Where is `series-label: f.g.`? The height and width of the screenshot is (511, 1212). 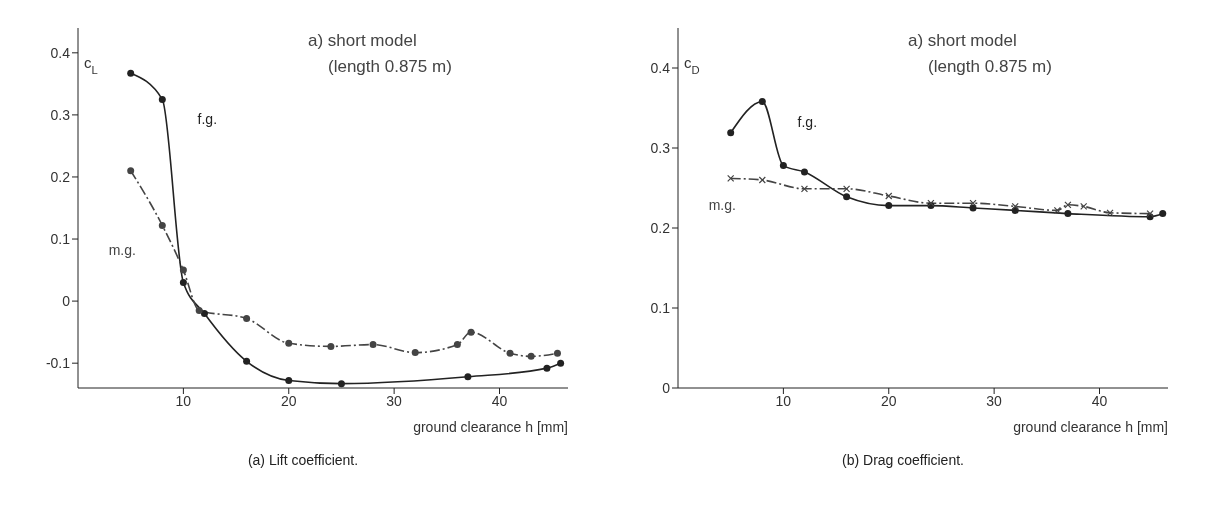 series-label: f.g. is located at coordinates (807, 121).